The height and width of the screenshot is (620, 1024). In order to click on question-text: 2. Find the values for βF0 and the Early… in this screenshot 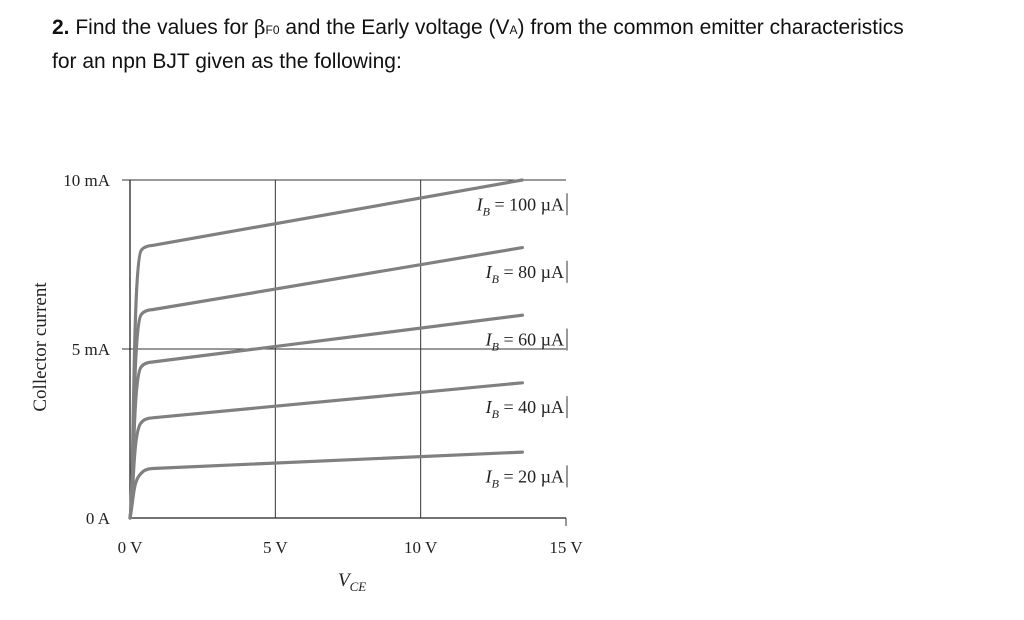, I will do `click(532, 44)`.